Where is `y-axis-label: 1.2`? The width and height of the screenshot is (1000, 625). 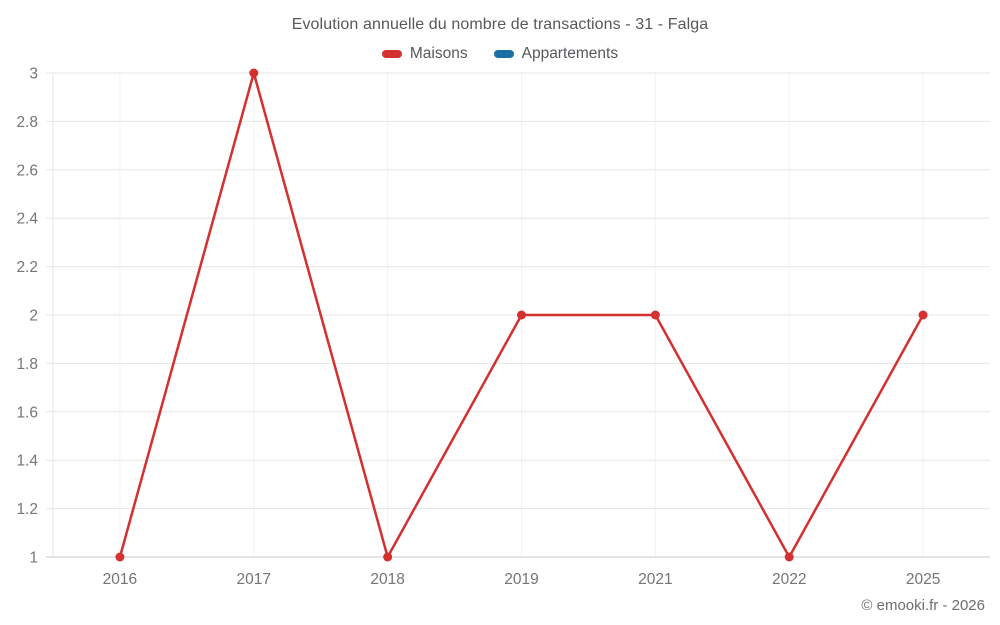
y-axis-label: 1.2 is located at coordinates (27, 509).